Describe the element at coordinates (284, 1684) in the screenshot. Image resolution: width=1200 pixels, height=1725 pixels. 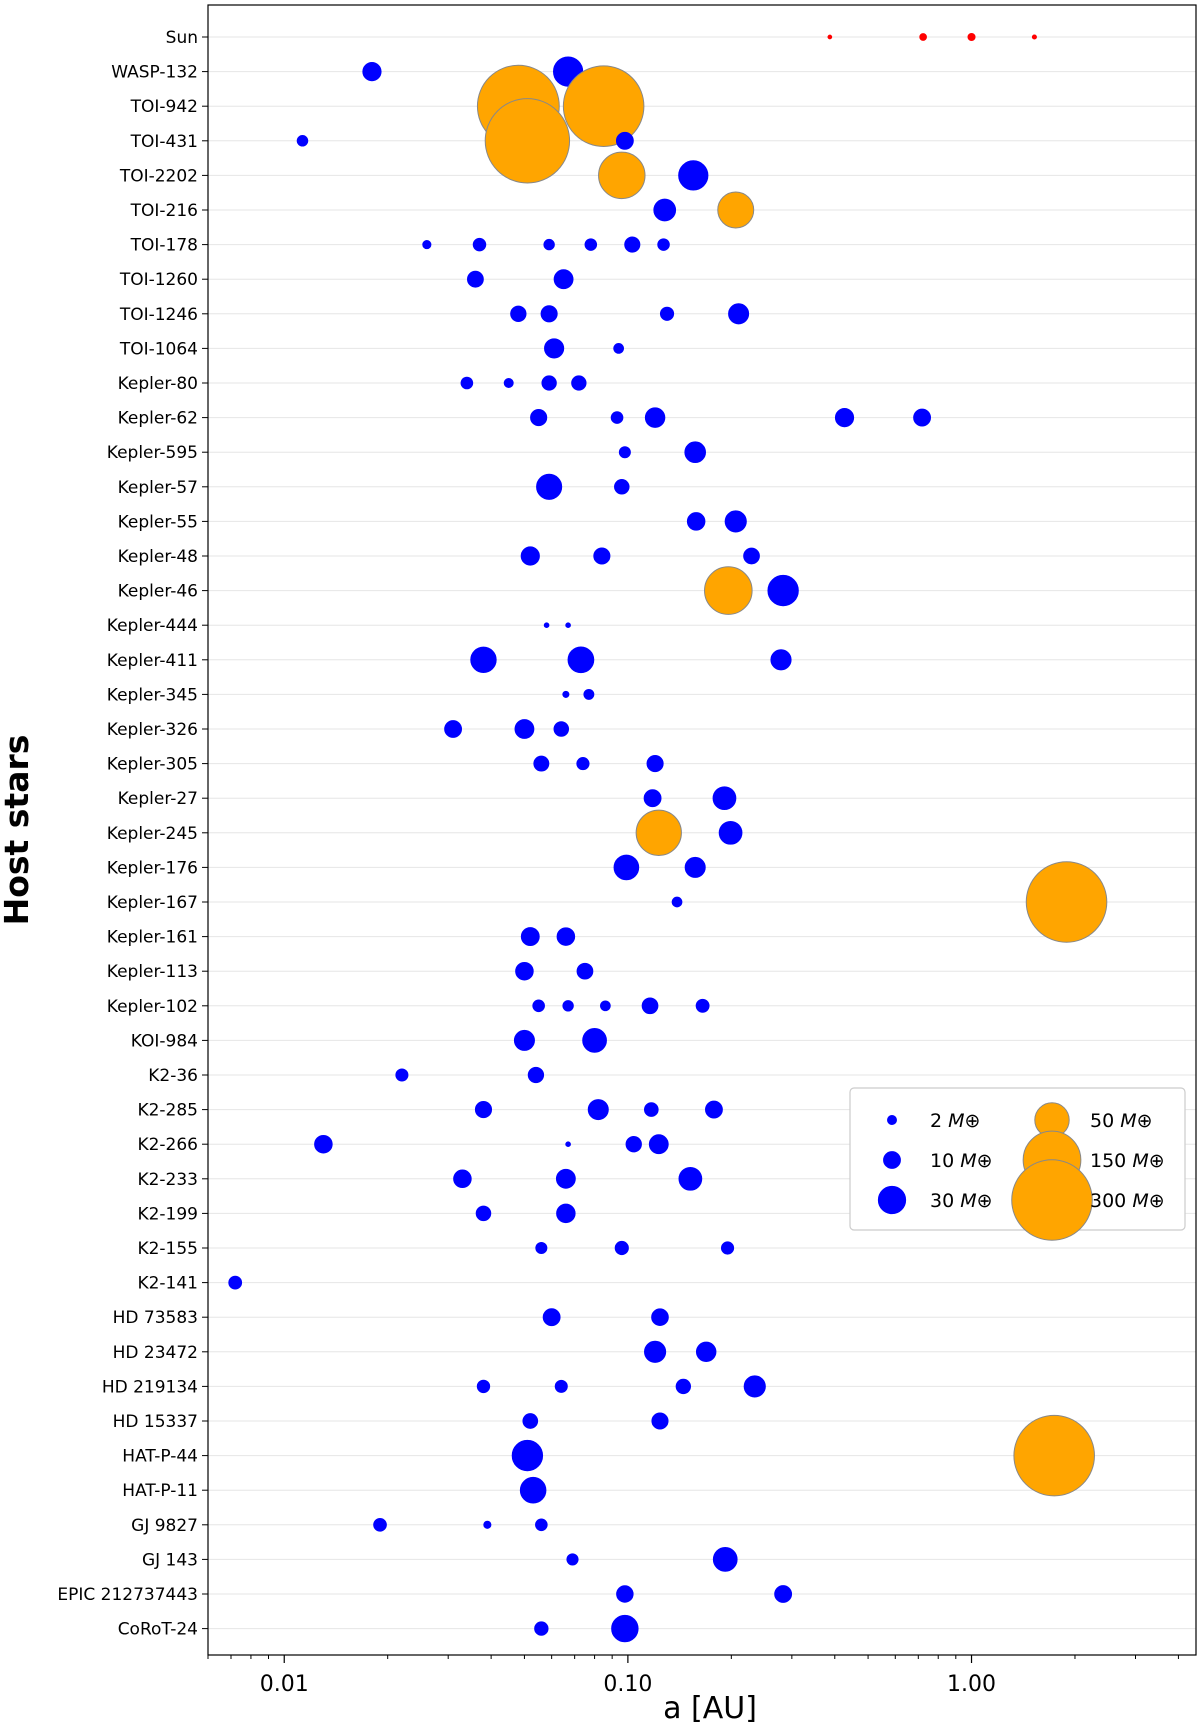
I see `x-tick-label: 0.01` at that location.